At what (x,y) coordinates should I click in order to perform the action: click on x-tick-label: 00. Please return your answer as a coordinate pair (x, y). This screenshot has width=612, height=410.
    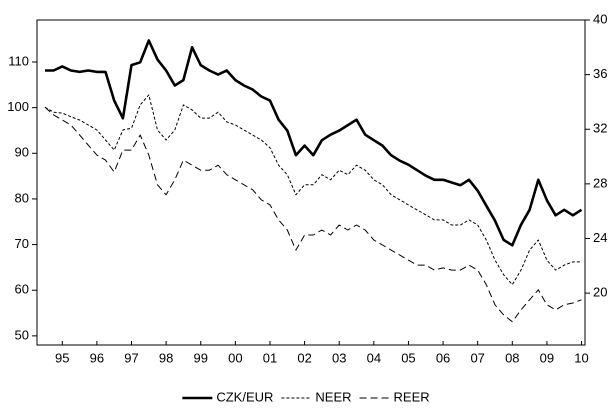
    Looking at the image, I should click on (235, 357).